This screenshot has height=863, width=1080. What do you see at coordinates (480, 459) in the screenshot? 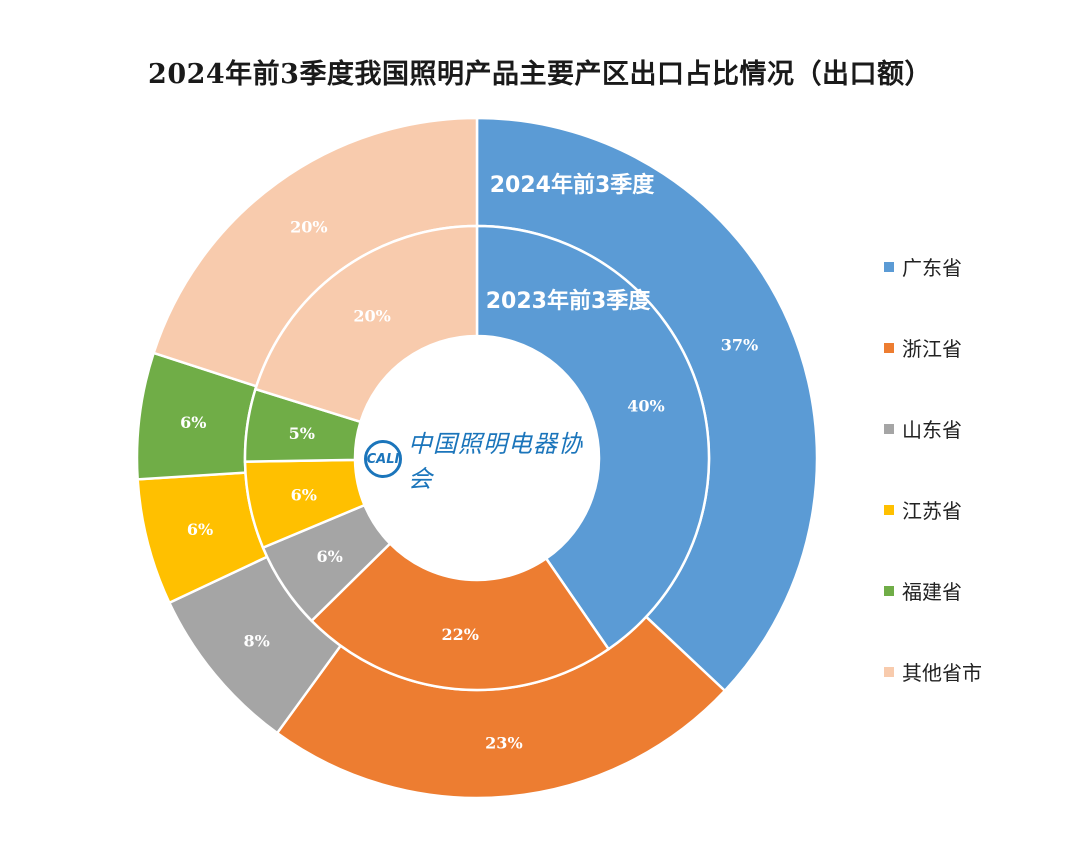
I see `association-logo: CALI 中国照明电器协会` at bounding box center [480, 459].